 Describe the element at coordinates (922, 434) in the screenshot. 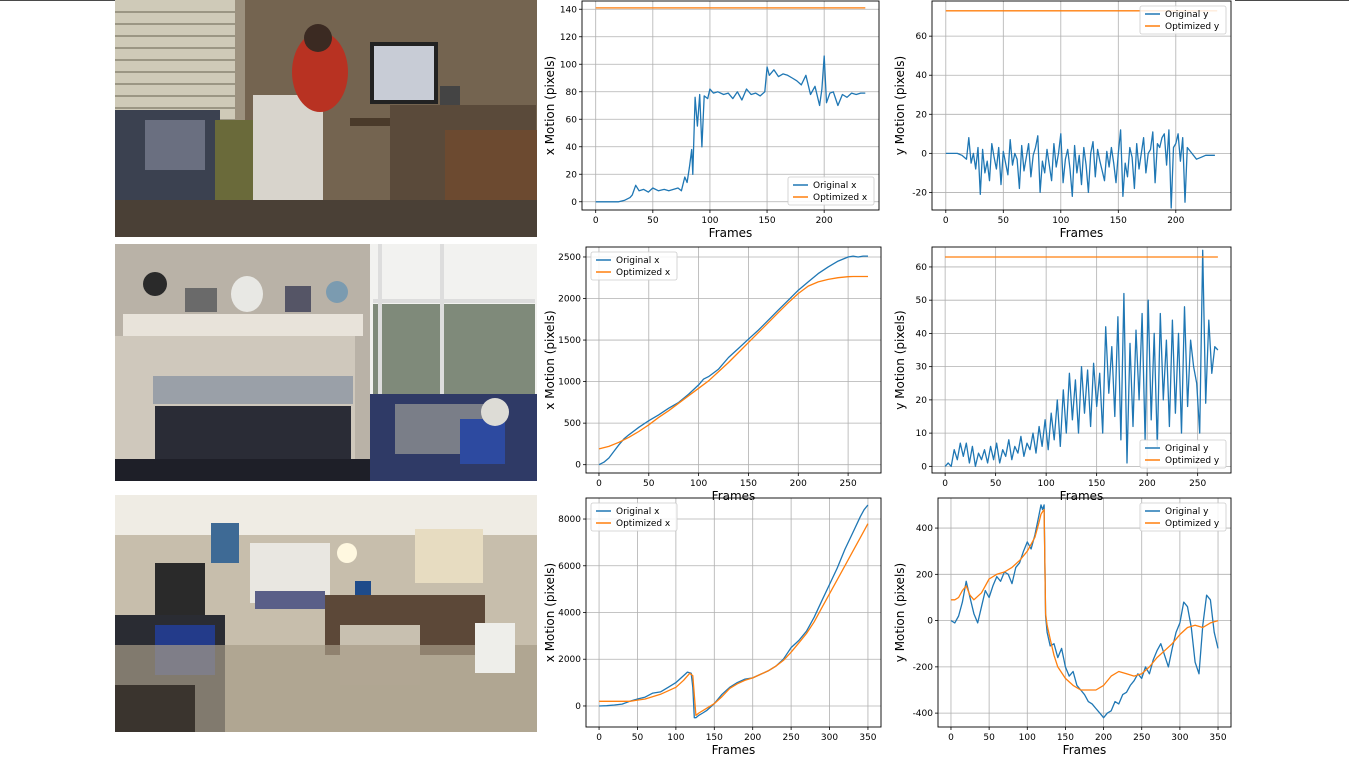

I see `chart-4-ytick-label-10: 10` at that location.